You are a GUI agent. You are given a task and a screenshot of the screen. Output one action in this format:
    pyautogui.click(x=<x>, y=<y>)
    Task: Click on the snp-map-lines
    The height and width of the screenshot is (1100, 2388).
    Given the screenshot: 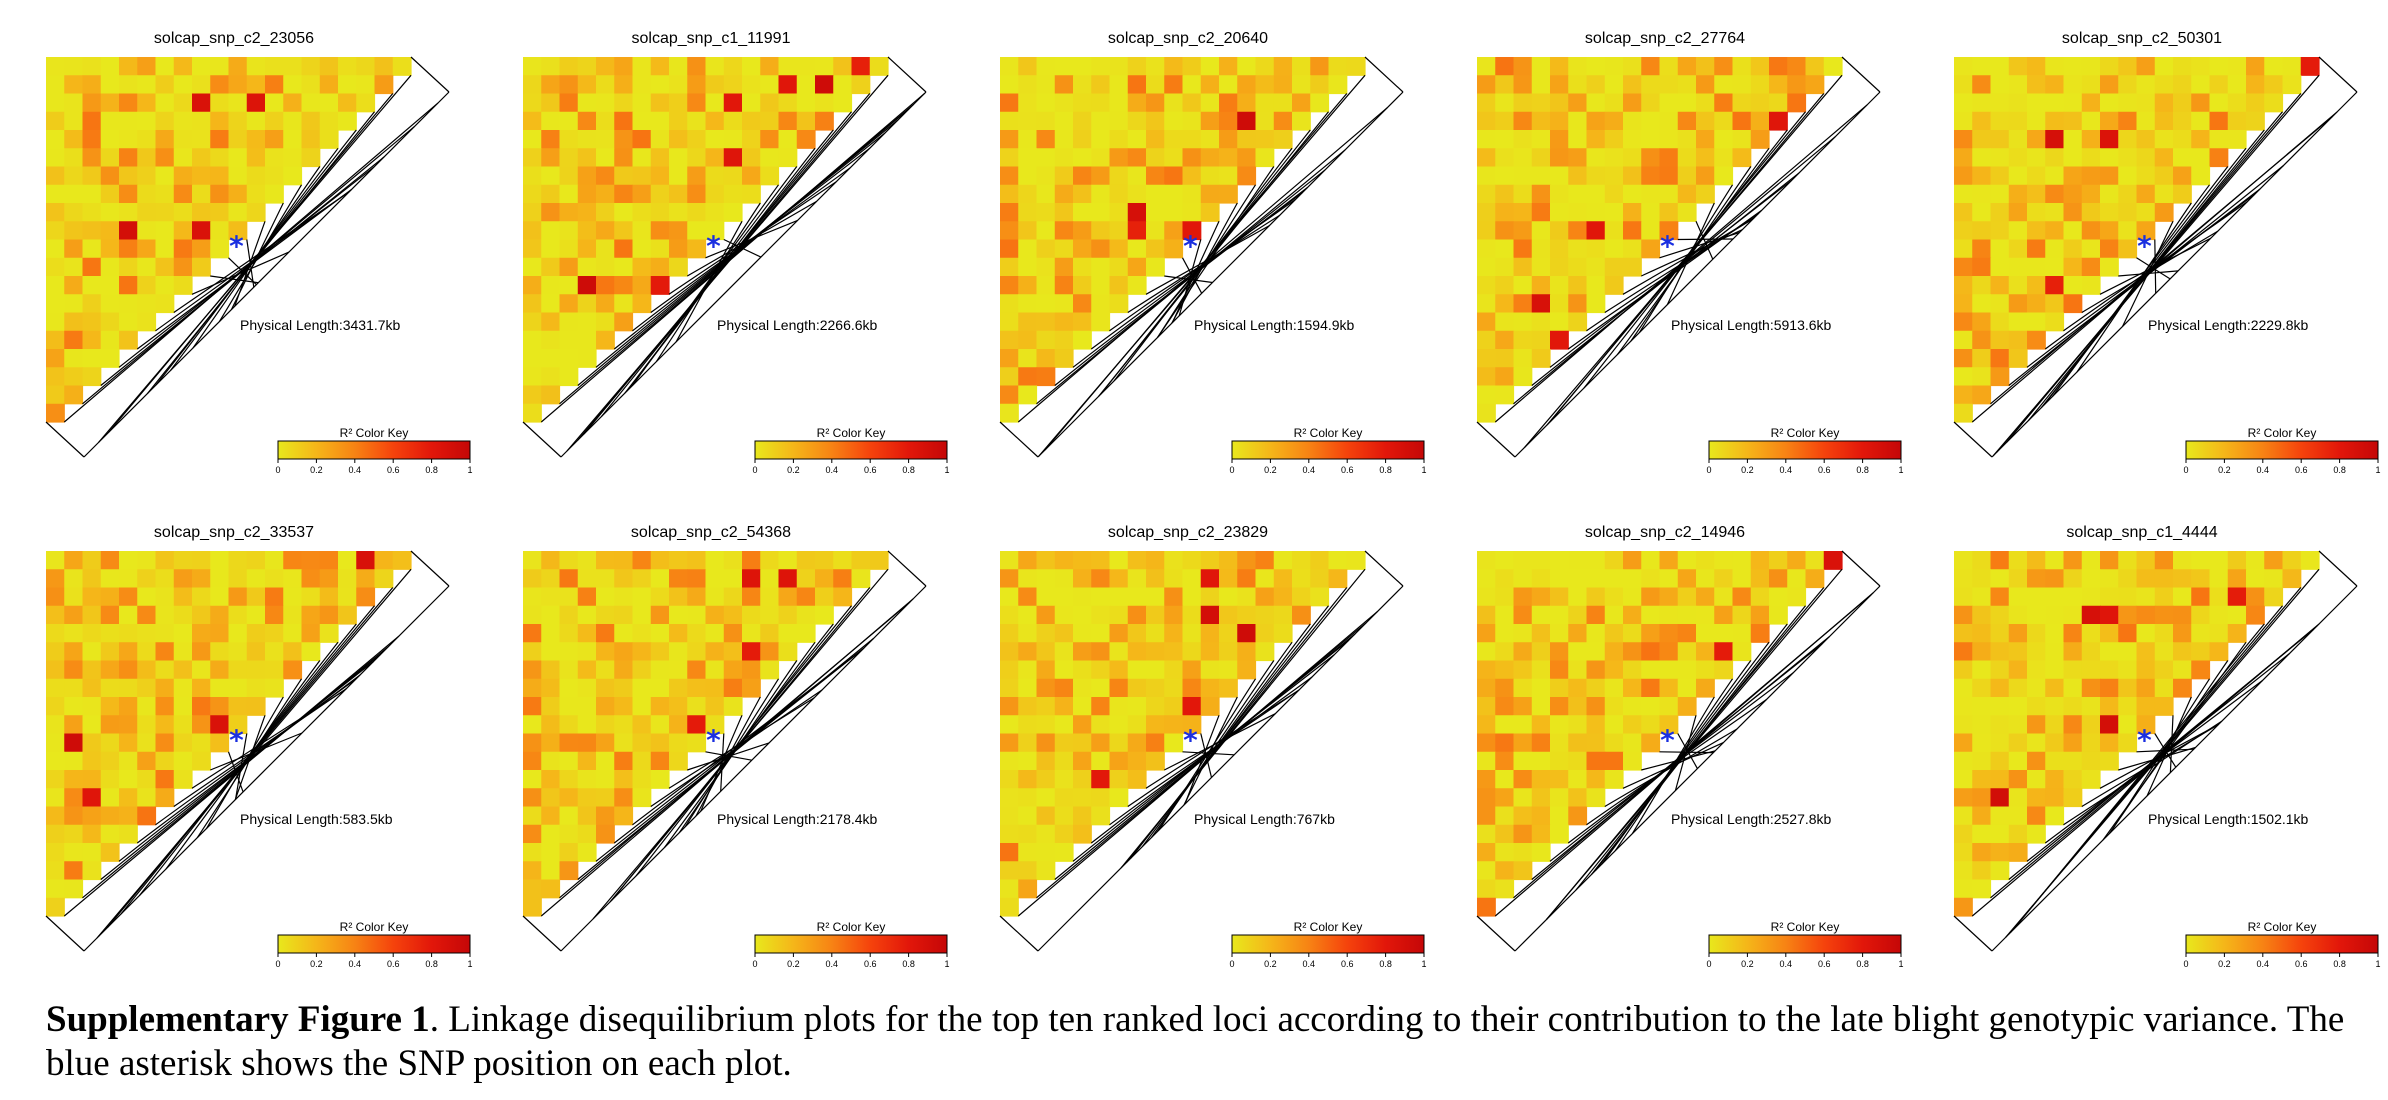 What is the action you would take?
    pyautogui.click(x=2155, y=257)
    